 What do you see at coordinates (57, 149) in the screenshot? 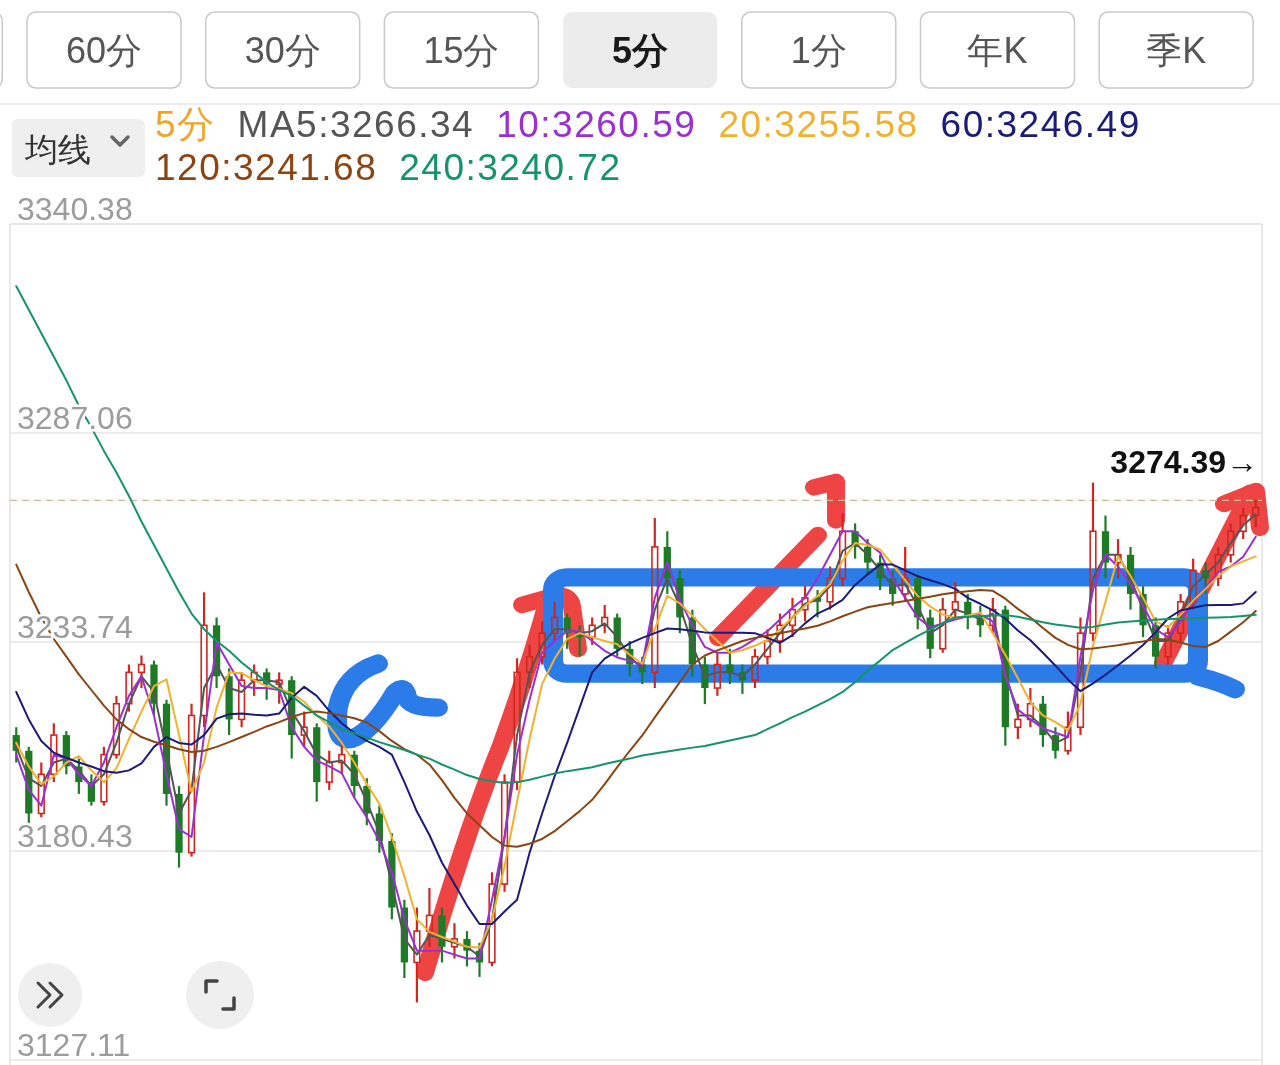
I see `legend-title: 均线` at bounding box center [57, 149].